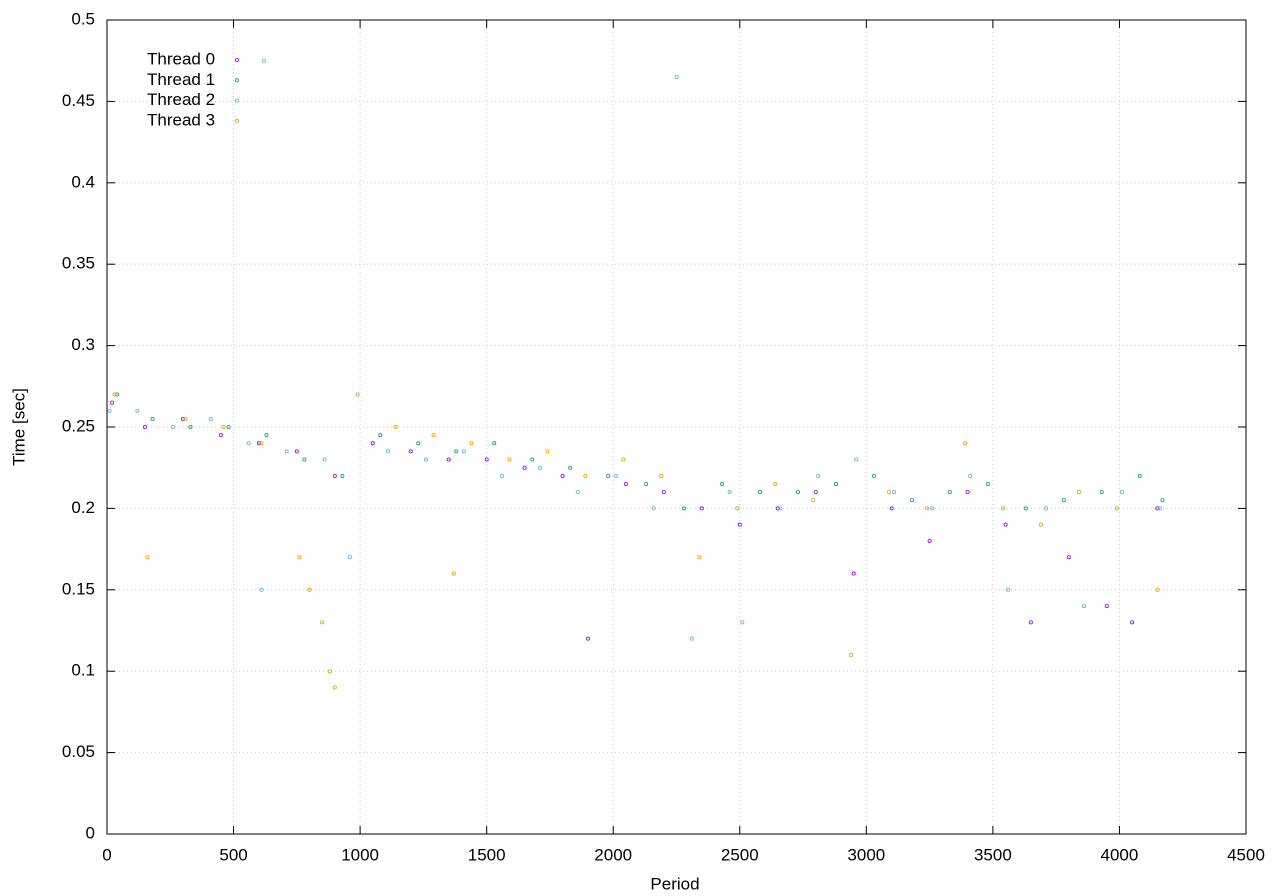 This screenshot has width=1280, height=896. Describe the element at coordinates (18, 427) in the screenshot. I see `y-axis-label: Time [sec]` at that location.